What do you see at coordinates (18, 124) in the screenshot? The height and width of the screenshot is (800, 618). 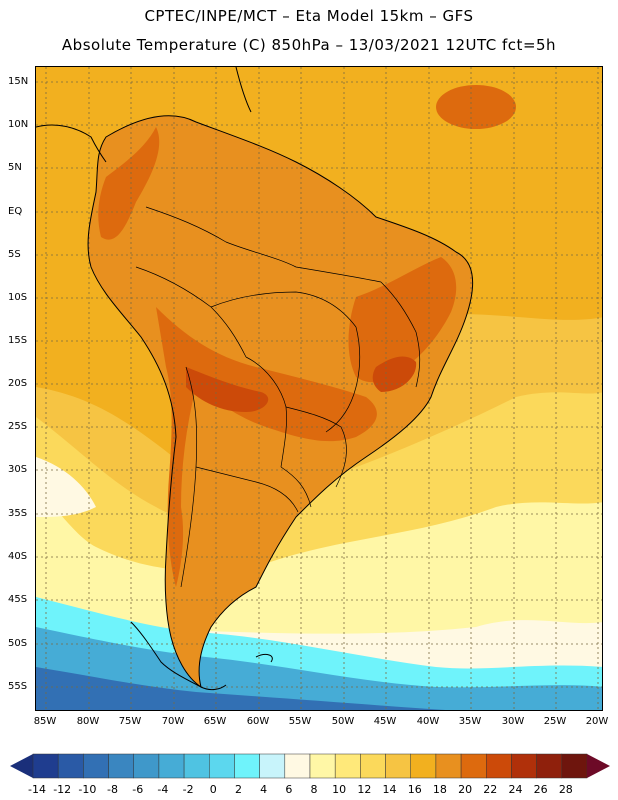 I see `lat-label: 10N` at bounding box center [18, 124].